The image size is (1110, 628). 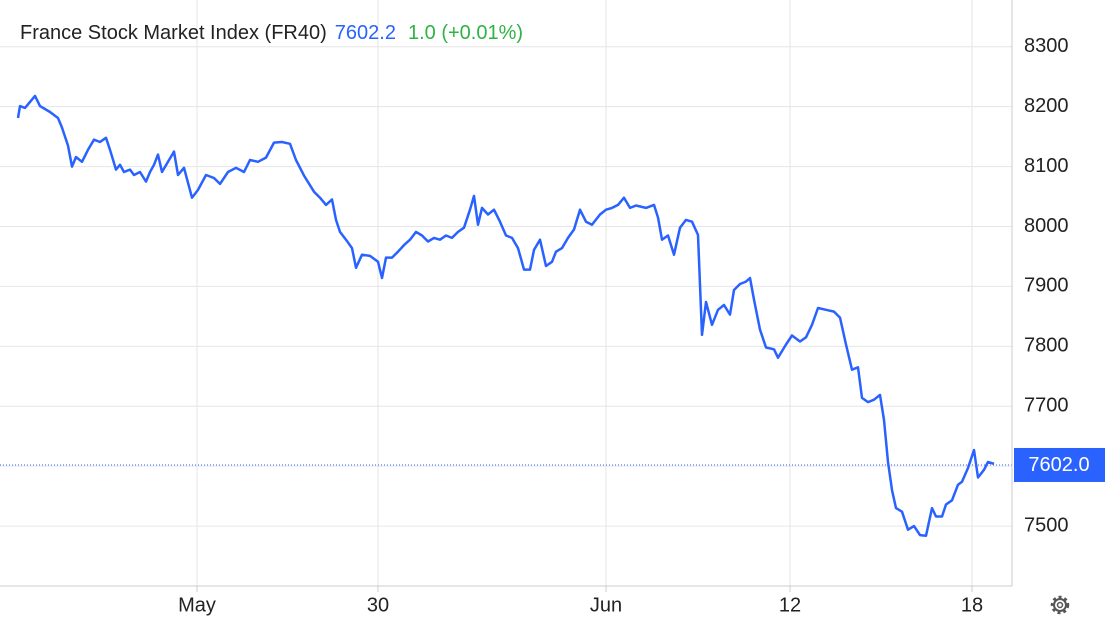 What do you see at coordinates (1046, 226) in the screenshot?
I see `y-tick-label: 8000` at bounding box center [1046, 226].